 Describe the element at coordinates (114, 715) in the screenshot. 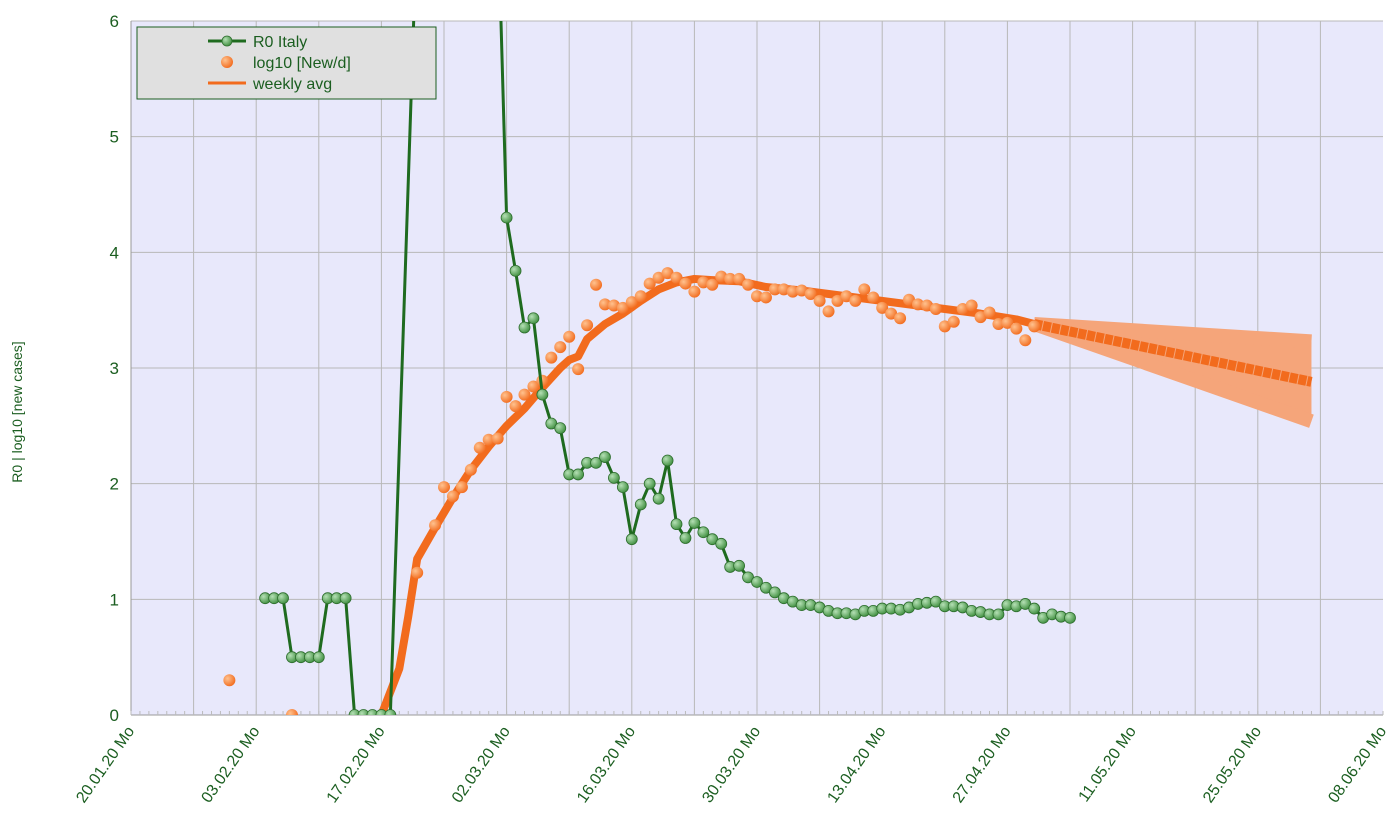

I see `y-tick-label: 0` at that location.